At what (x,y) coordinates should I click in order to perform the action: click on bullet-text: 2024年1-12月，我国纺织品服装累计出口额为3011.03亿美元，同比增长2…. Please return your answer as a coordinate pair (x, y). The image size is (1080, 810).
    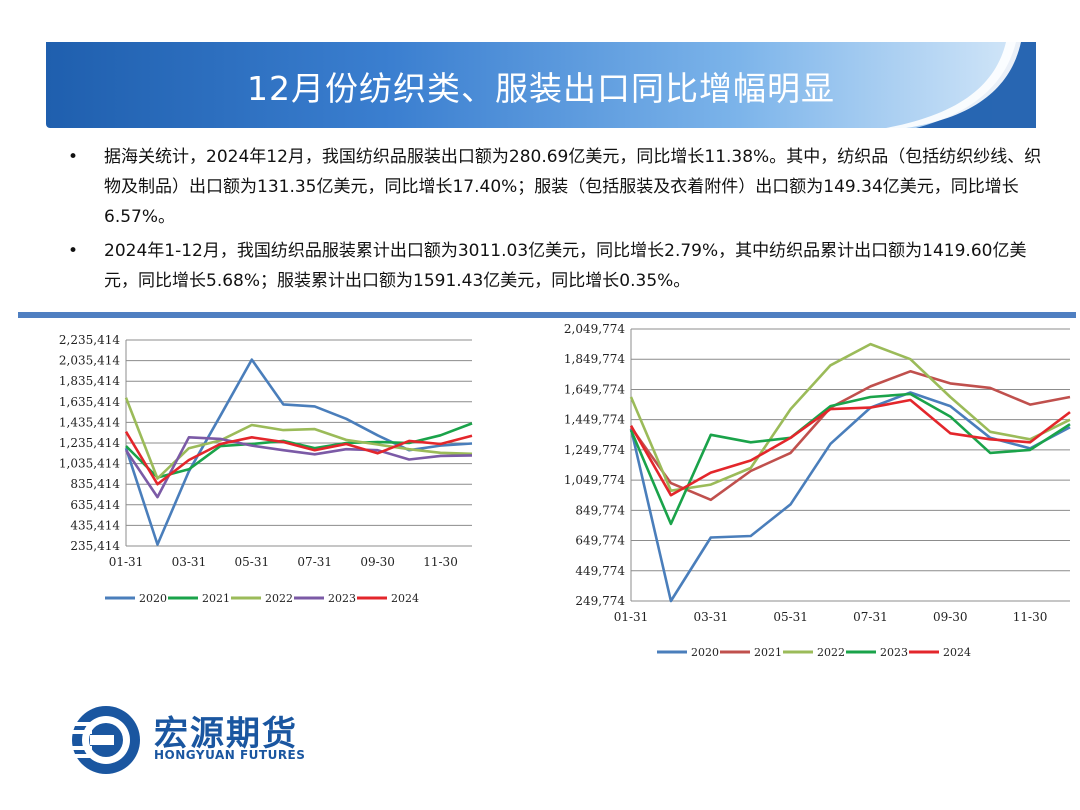
    Looking at the image, I should click on (565, 266).